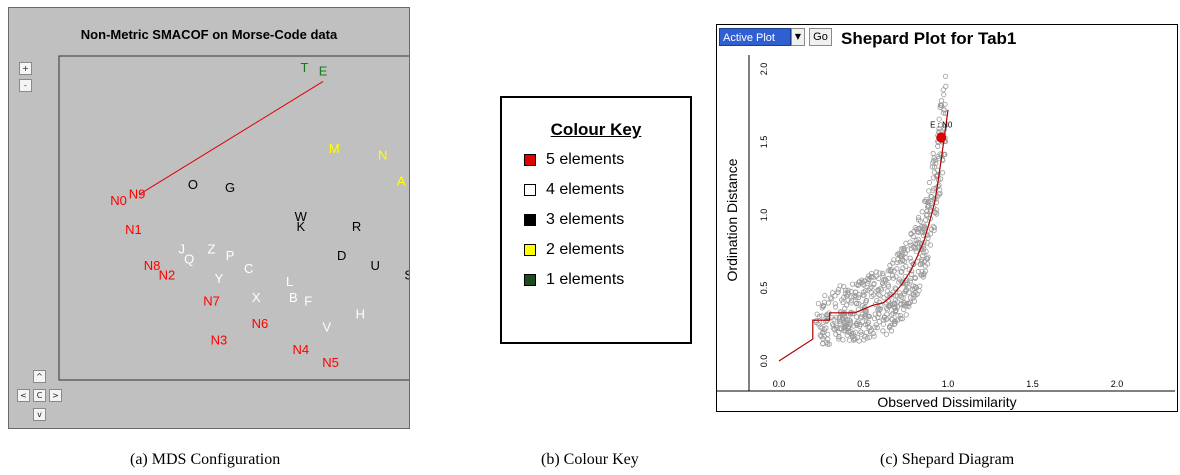 The width and height of the screenshot is (1180, 475). What do you see at coordinates (293, 297) in the screenshot?
I see `mds-point-label: B` at bounding box center [293, 297].